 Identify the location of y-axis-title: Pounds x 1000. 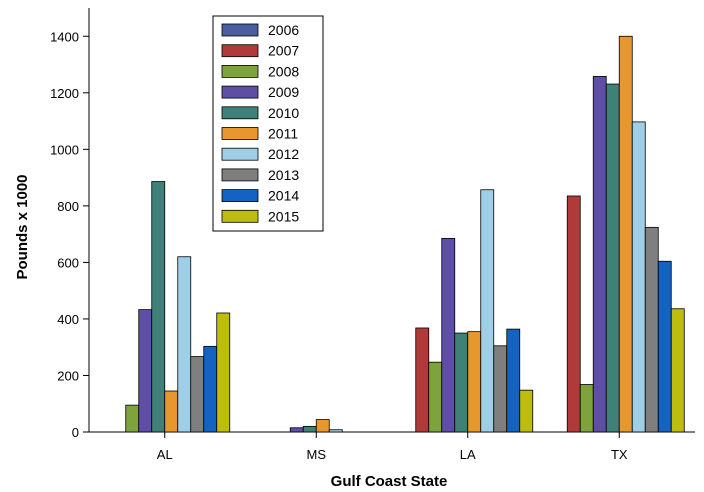
(22, 226).